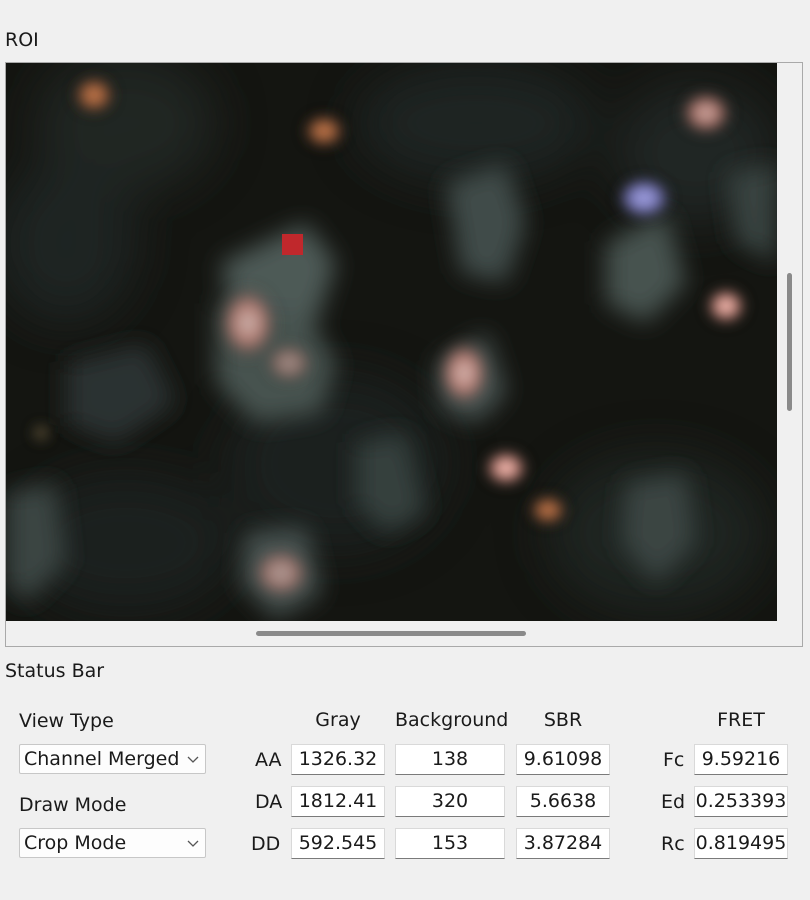  What do you see at coordinates (66, 721) in the screenshot?
I see `view-type-label: View Type` at bounding box center [66, 721].